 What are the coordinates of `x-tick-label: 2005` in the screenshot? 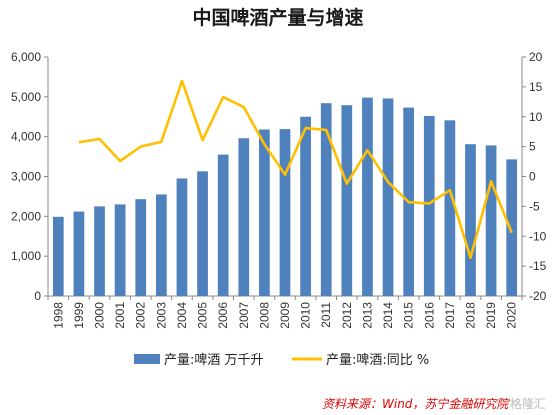 It's located at (203, 315).